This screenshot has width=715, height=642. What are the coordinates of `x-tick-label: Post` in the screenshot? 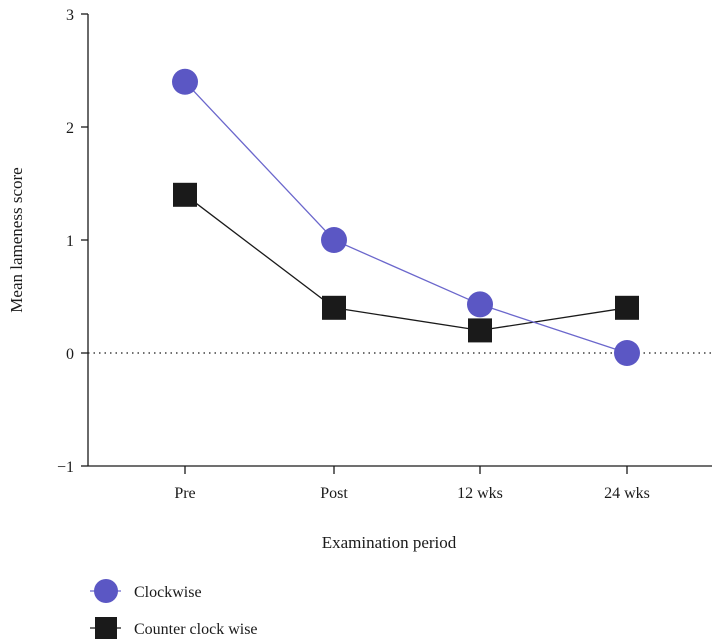 It's located at (334, 493).